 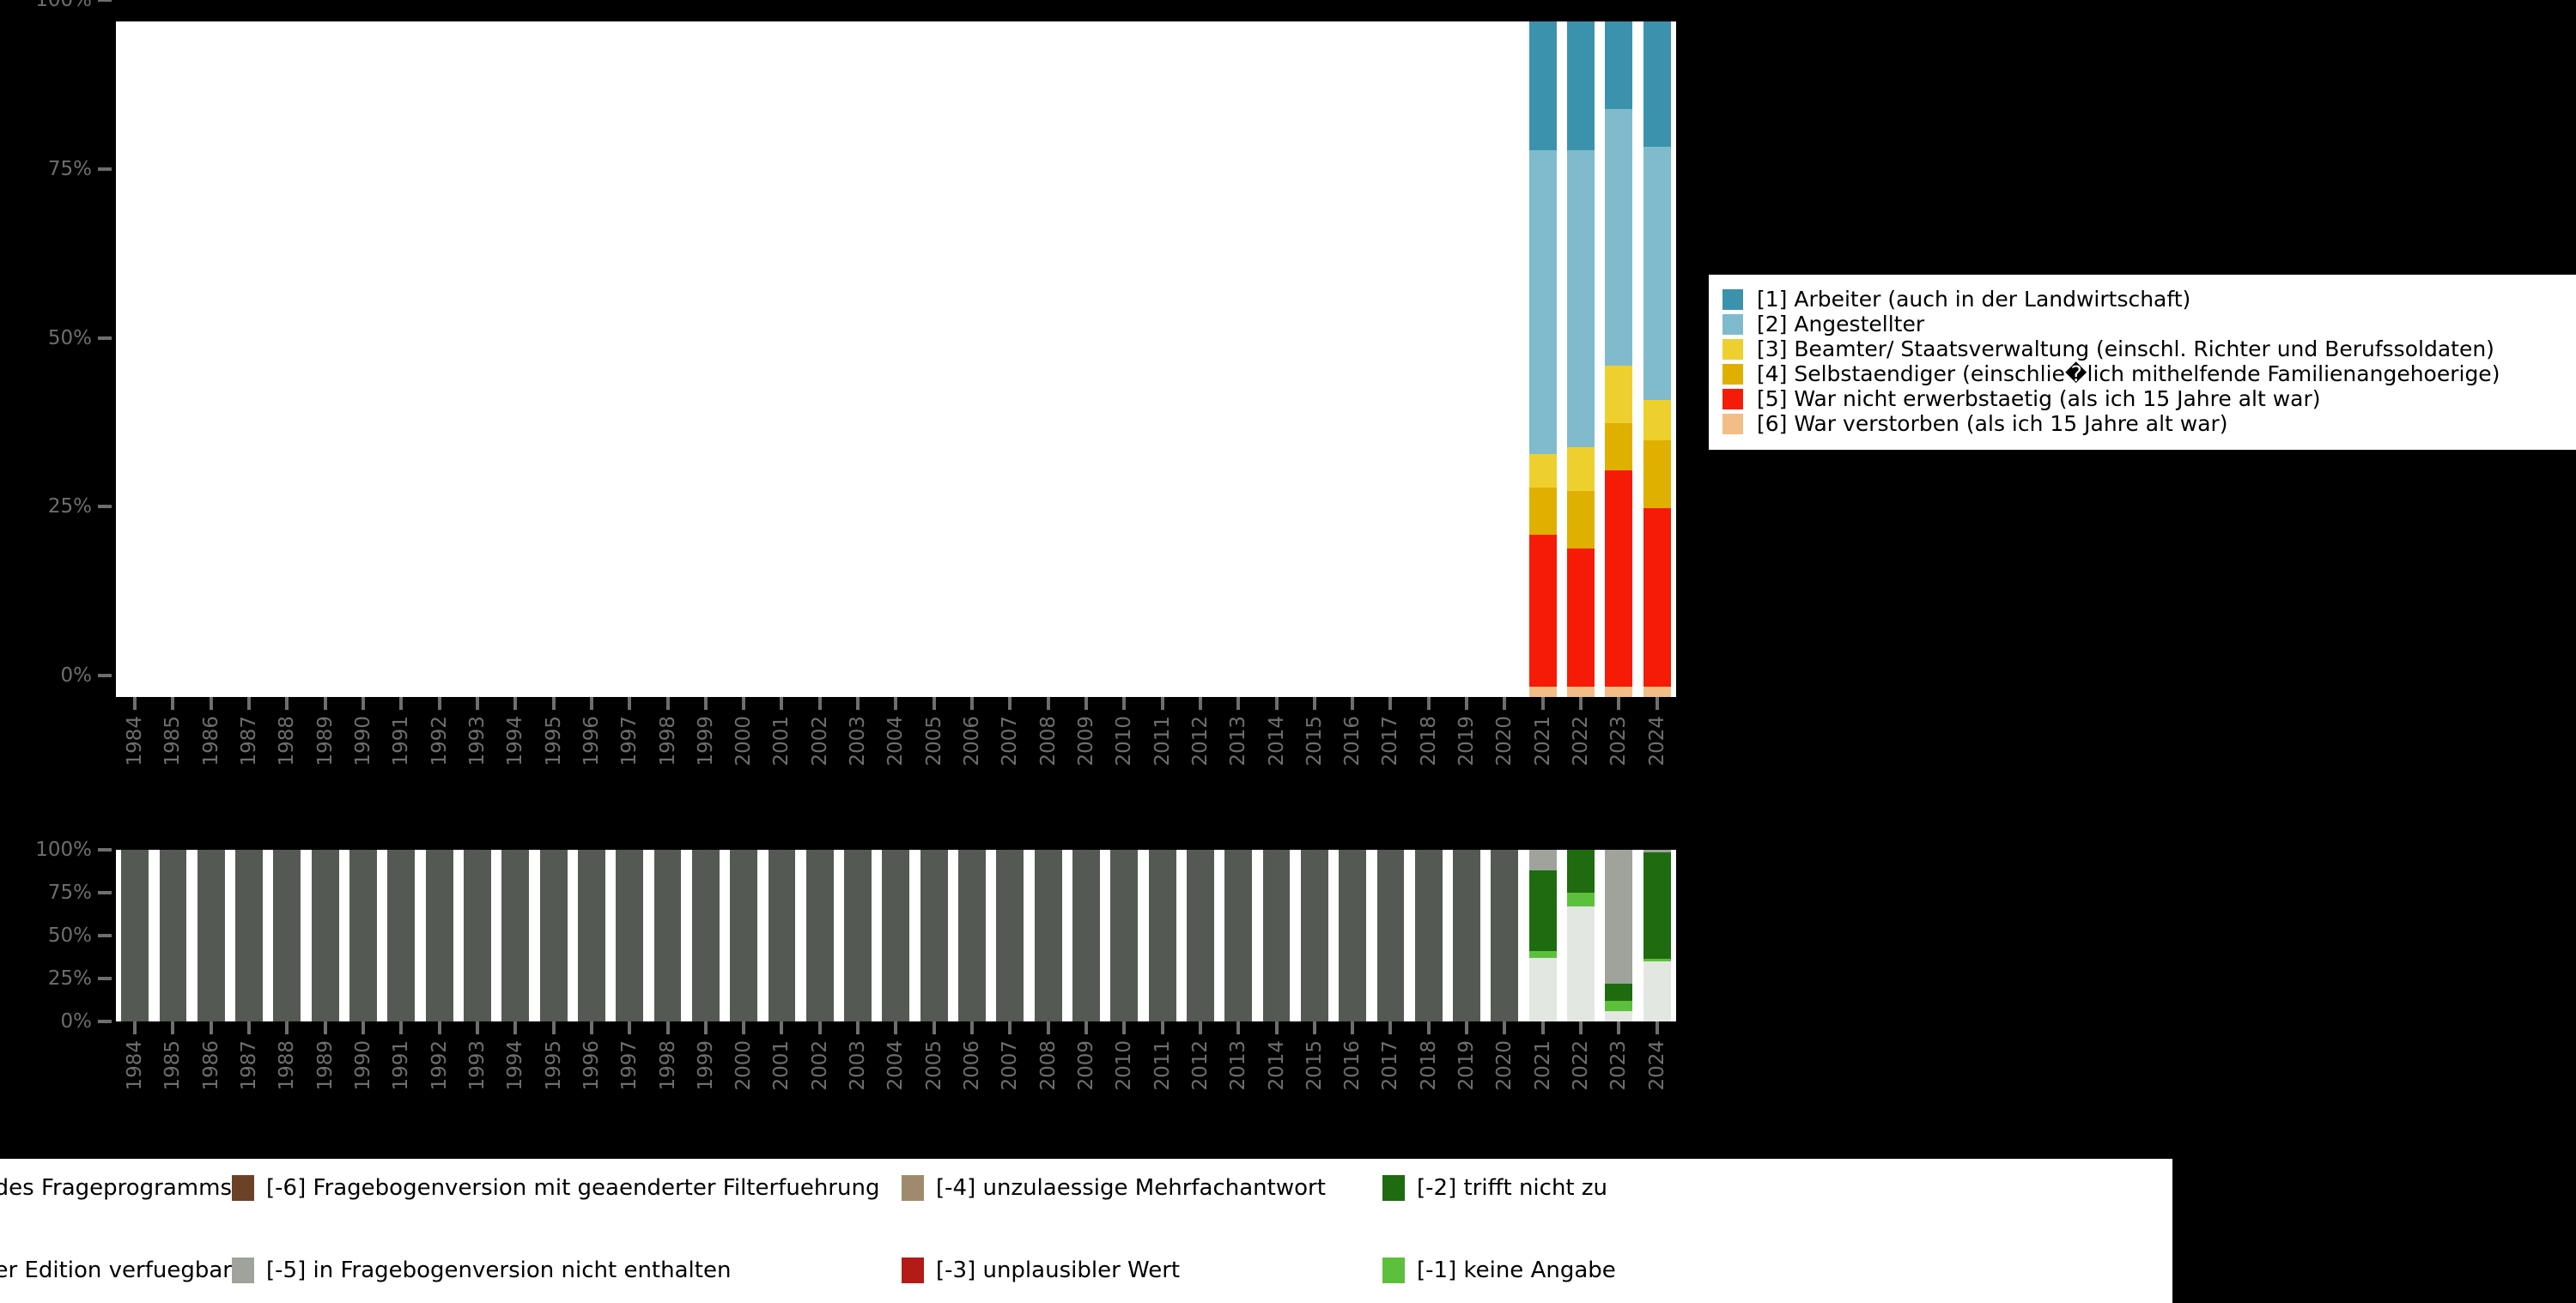 I want to click on status-legend-item: [-4] unzulaessige Mehrfachantwort, so click(x=1142, y=1188).